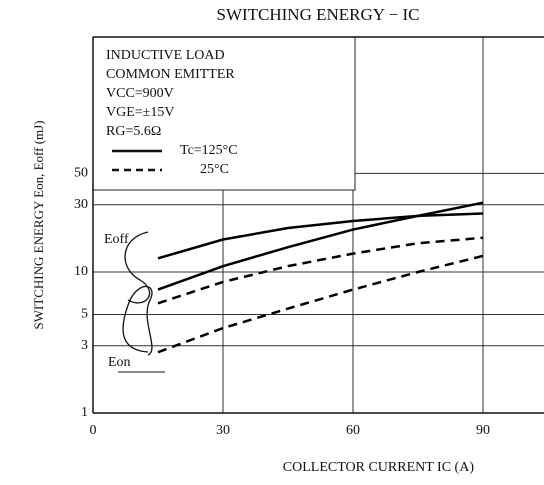  What do you see at coordinates (170, 74) in the screenshot?
I see `condition: COMMON EMITTER` at bounding box center [170, 74].